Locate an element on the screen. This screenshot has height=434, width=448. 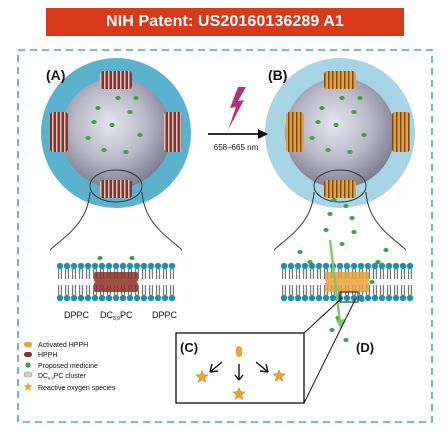
highlight-ellipse-a is located at coordinates (116, 186).